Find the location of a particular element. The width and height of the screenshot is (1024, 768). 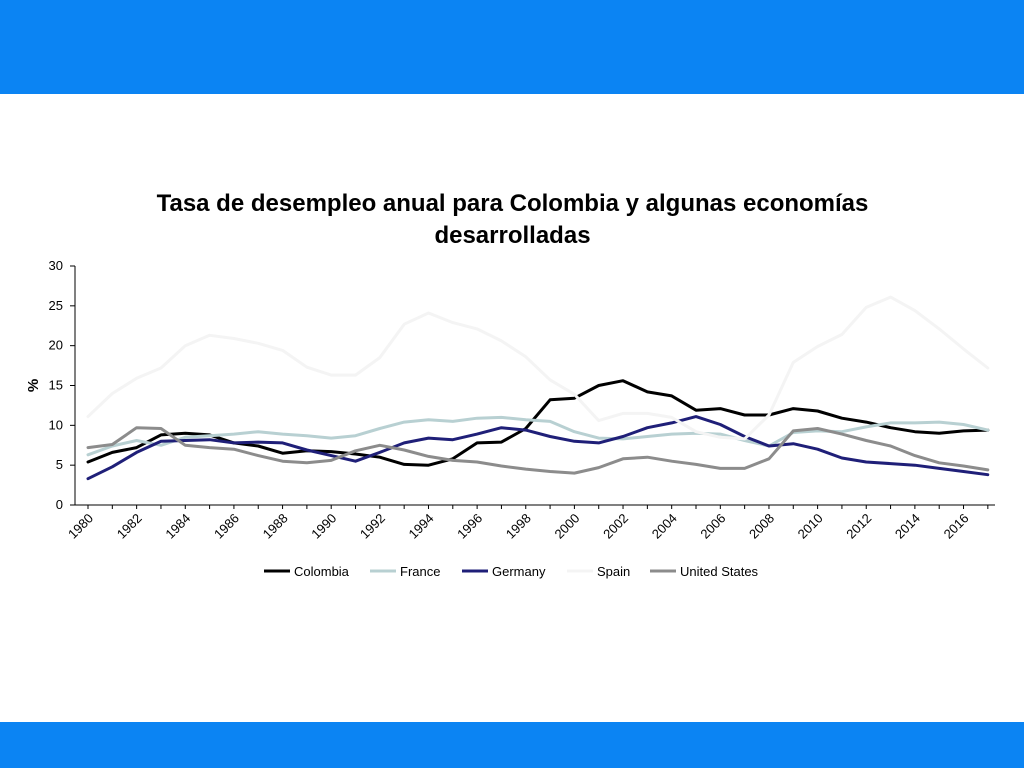

x-tick-label: 2012 is located at coordinates (858, 526).